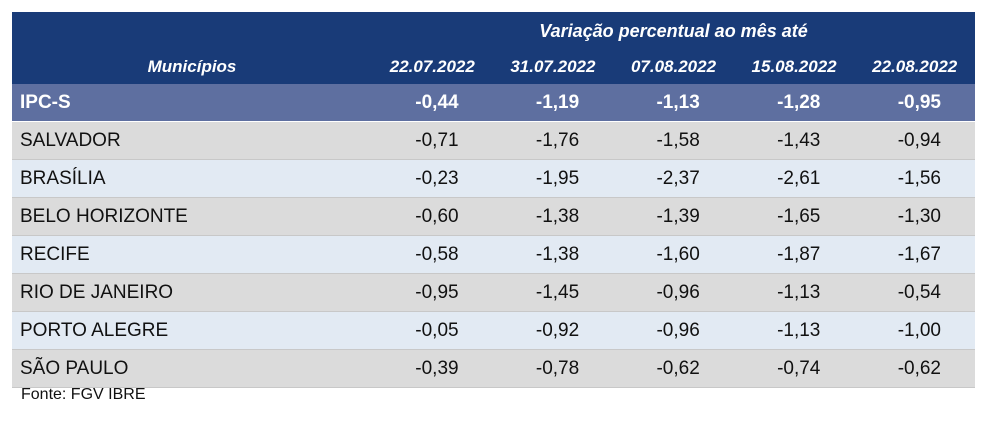 Image resolution: width=987 pixels, height=426 pixels. I want to click on cell-value: -1,56, so click(914, 178).